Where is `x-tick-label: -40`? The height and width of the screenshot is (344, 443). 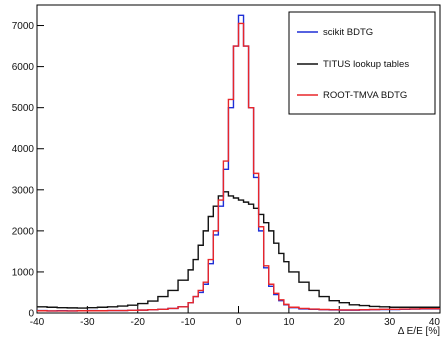
x-tick-label: -40 is located at coordinates (37, 322).